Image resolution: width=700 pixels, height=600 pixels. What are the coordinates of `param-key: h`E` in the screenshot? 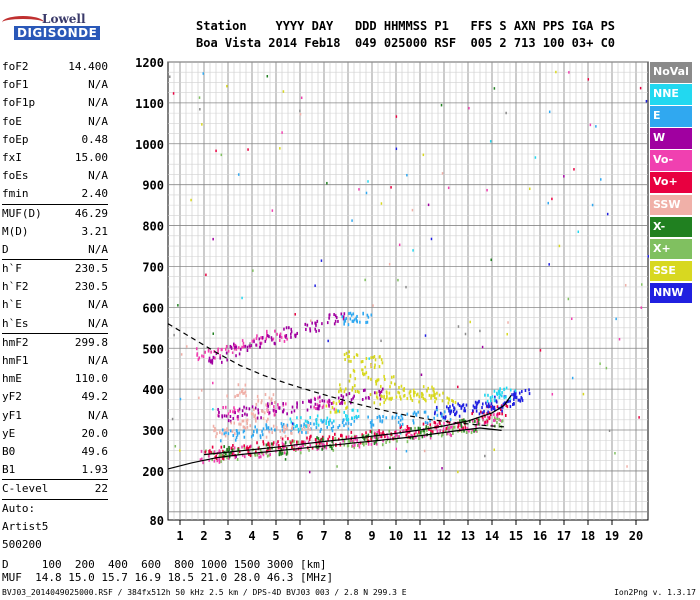 It's located at (12, 305).